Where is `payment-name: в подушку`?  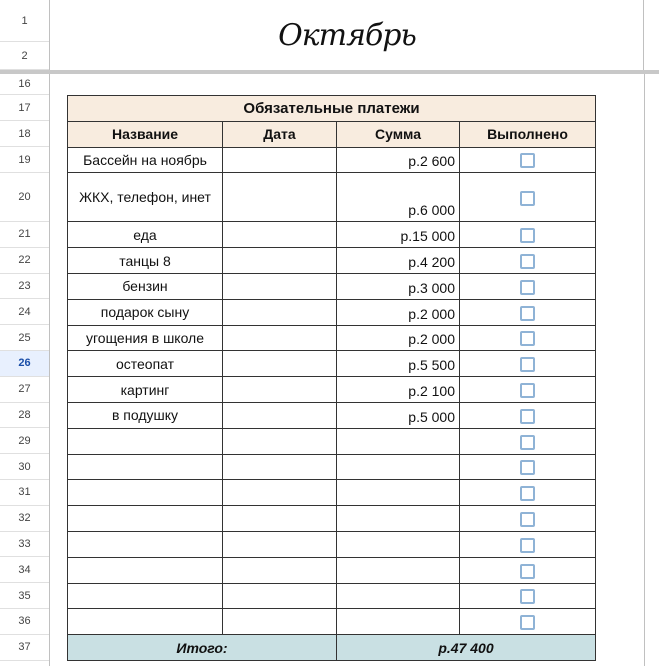
payment-name: в подушку is located at coordinates (145, 415).